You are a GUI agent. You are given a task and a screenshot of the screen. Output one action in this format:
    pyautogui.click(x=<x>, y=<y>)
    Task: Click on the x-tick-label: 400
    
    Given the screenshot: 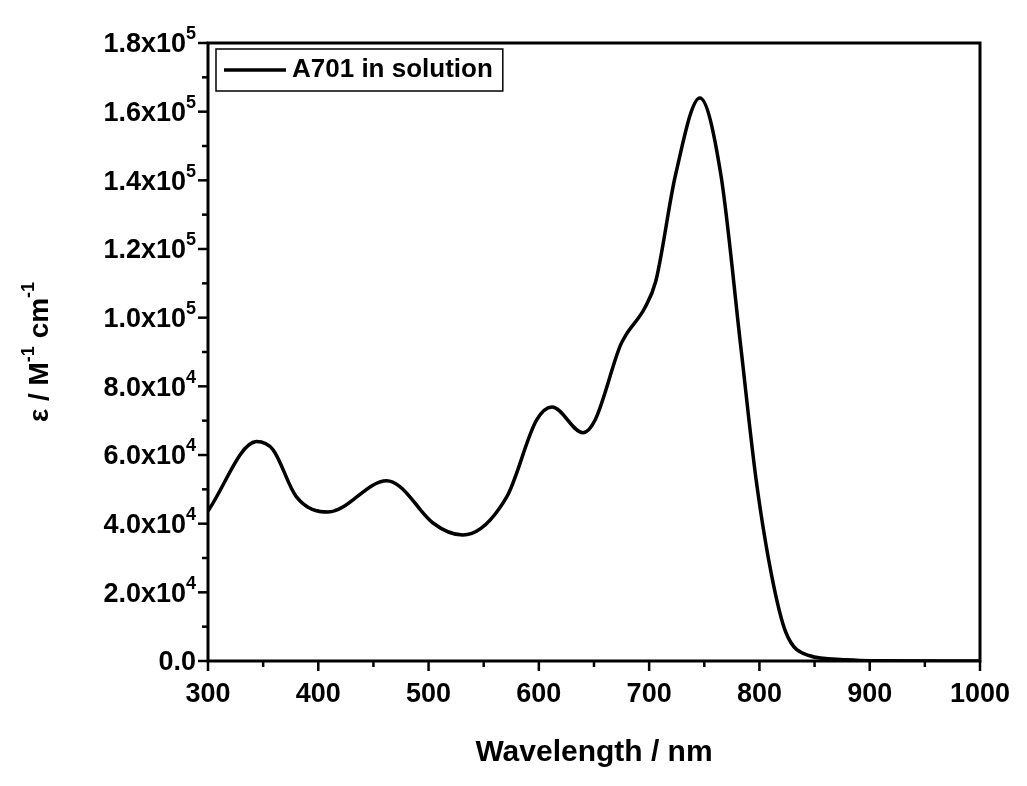 What is the action you would take?
    pyautogui.click(x=318, y=693)
    